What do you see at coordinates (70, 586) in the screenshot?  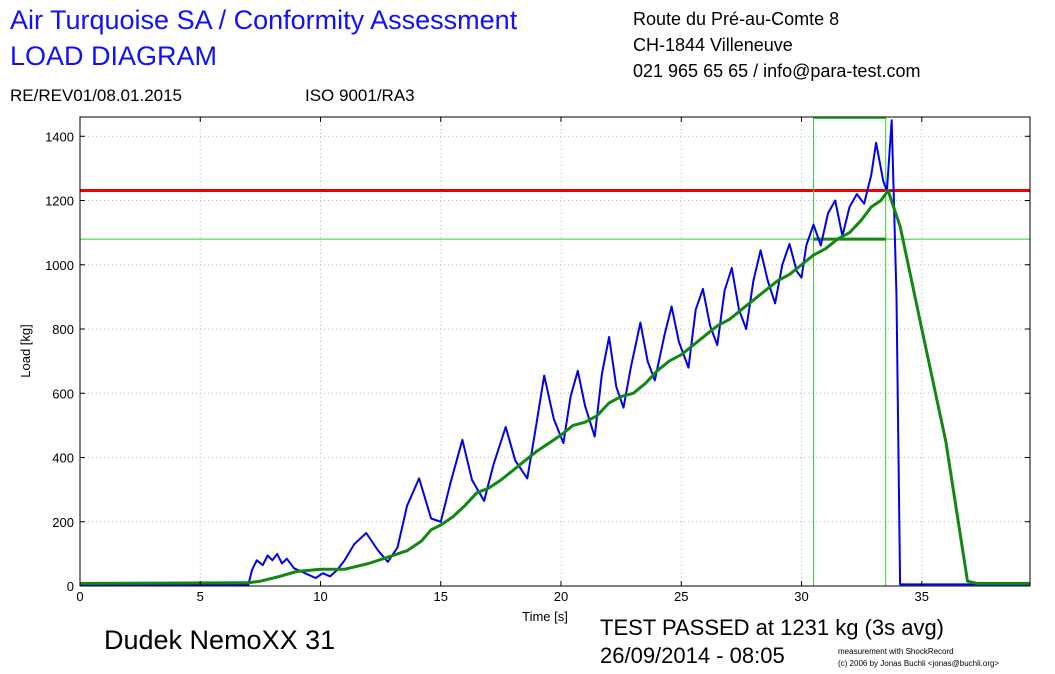 I see `y-tick-label: 0` at bounding box center [70, 586].